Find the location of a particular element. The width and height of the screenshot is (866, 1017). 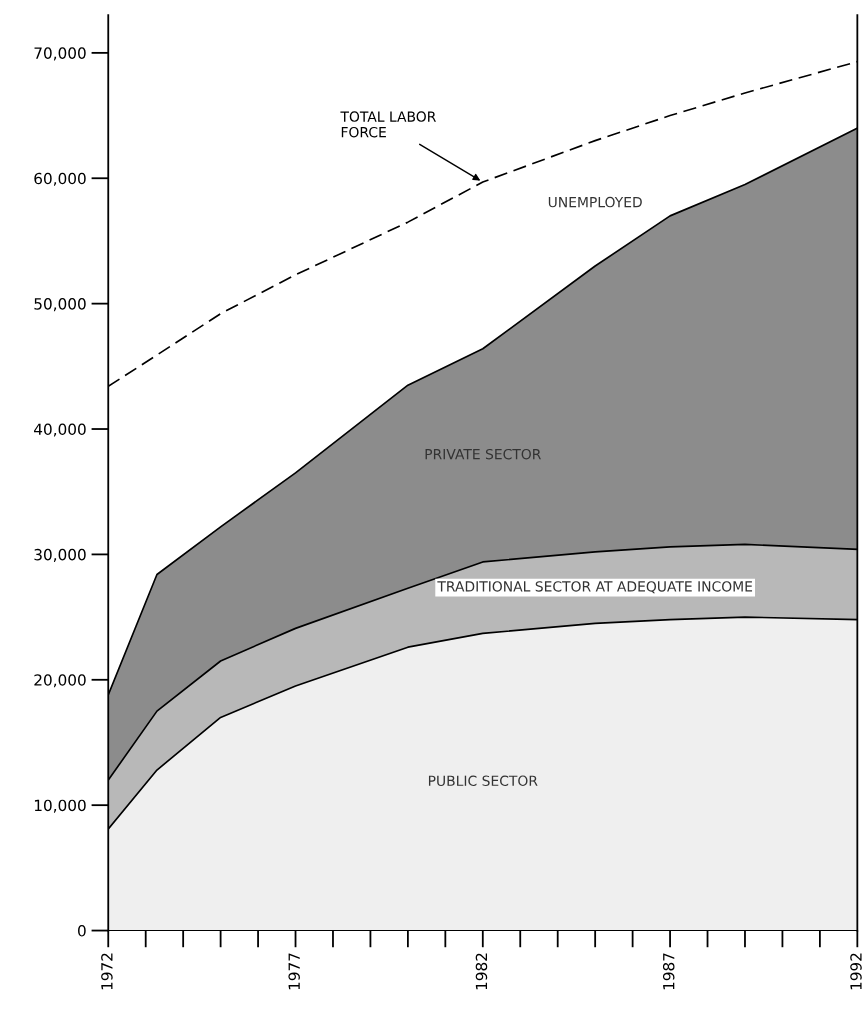

series-label: TRADITIONAL SECTOR AT ADEQUATE INCOME is located at coordinates (595, 587).